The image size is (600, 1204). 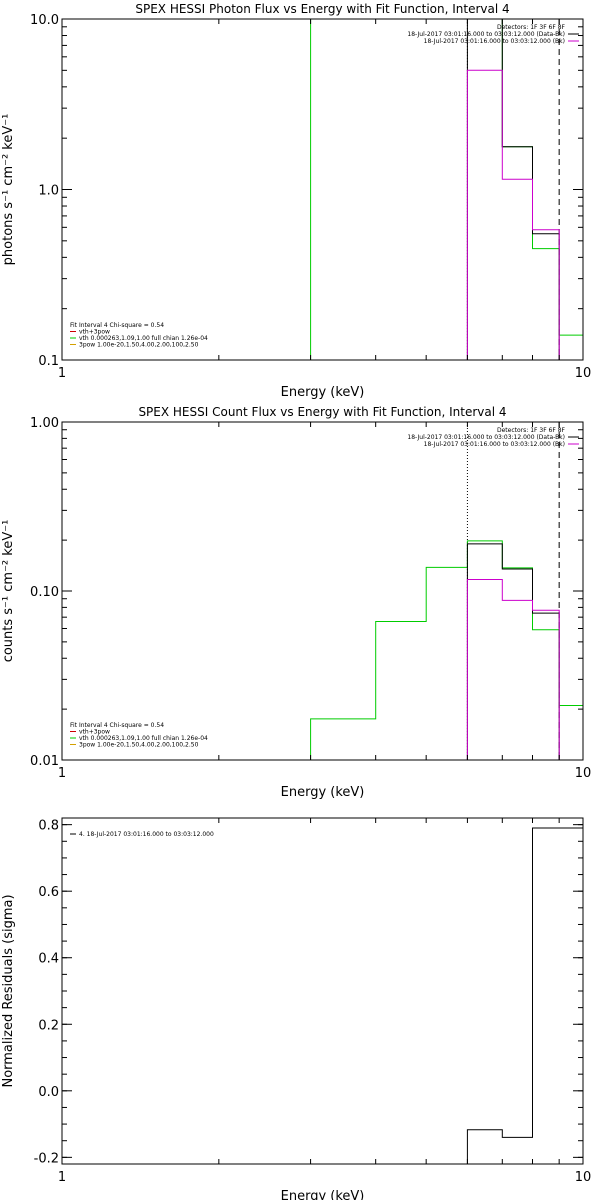 What do you see at coordinates (44, 592) in the screenshot?
I see `y-tick-label: 0.10` at bounding box center [44, 592].